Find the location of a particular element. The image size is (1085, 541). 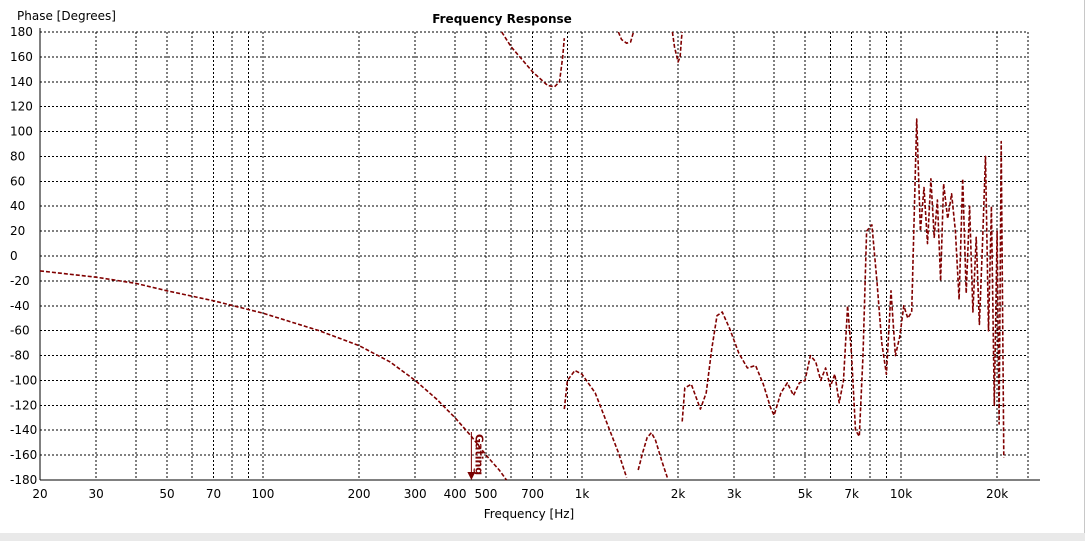

gating-label: Gating is located at coordinates (478, 454).